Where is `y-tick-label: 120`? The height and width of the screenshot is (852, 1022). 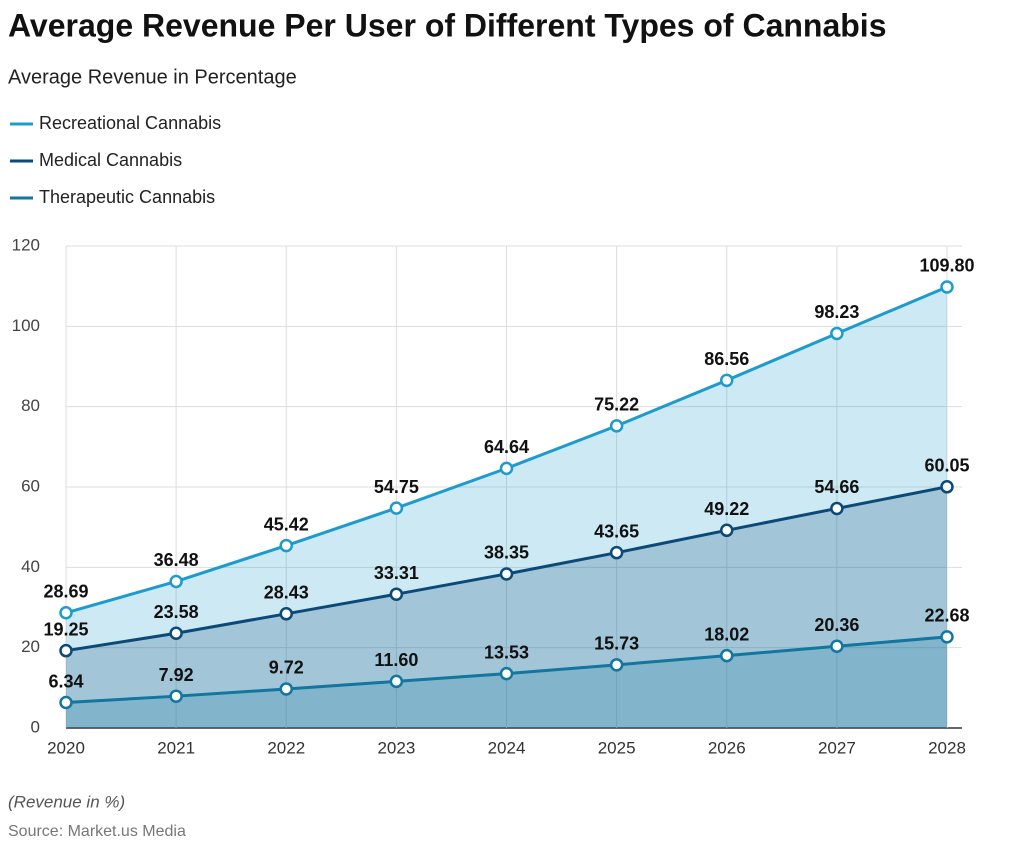 y-tick-label: 120 is located at coordinates (26, 244).